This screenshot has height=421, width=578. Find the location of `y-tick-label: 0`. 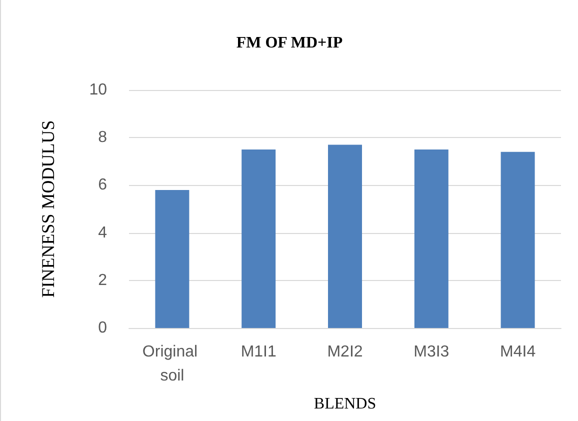

y-tick-label: 0 is located at coordinates (103, 328).